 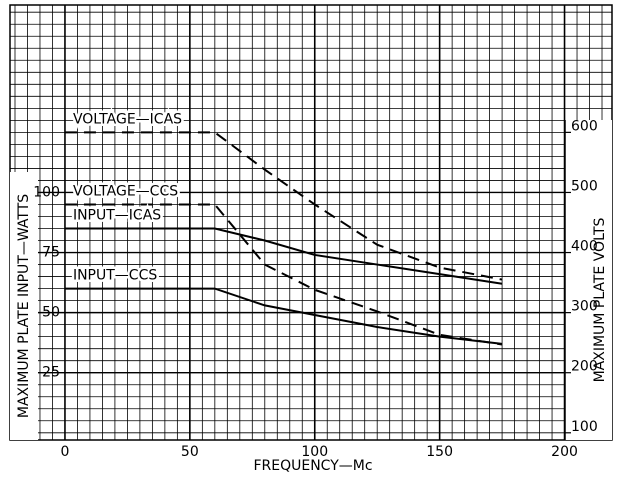 What do you see at coordinates (584, 247) in the screenshot?
I see `y2-tick-label: 400` at bounding box center [584, 247].